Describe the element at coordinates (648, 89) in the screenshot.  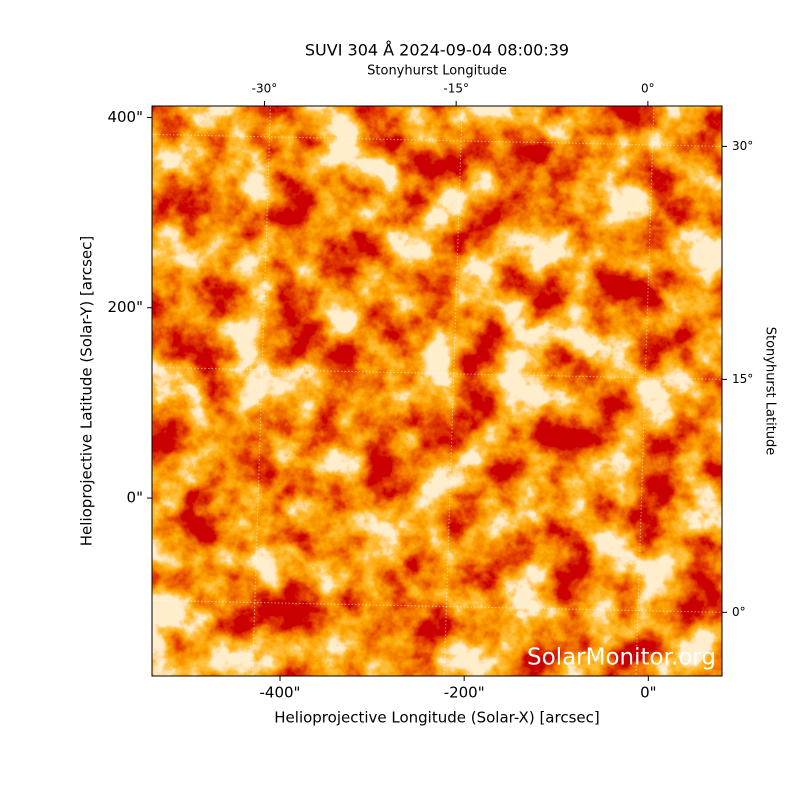
I see `x2-tick-label: 0°` at that location.